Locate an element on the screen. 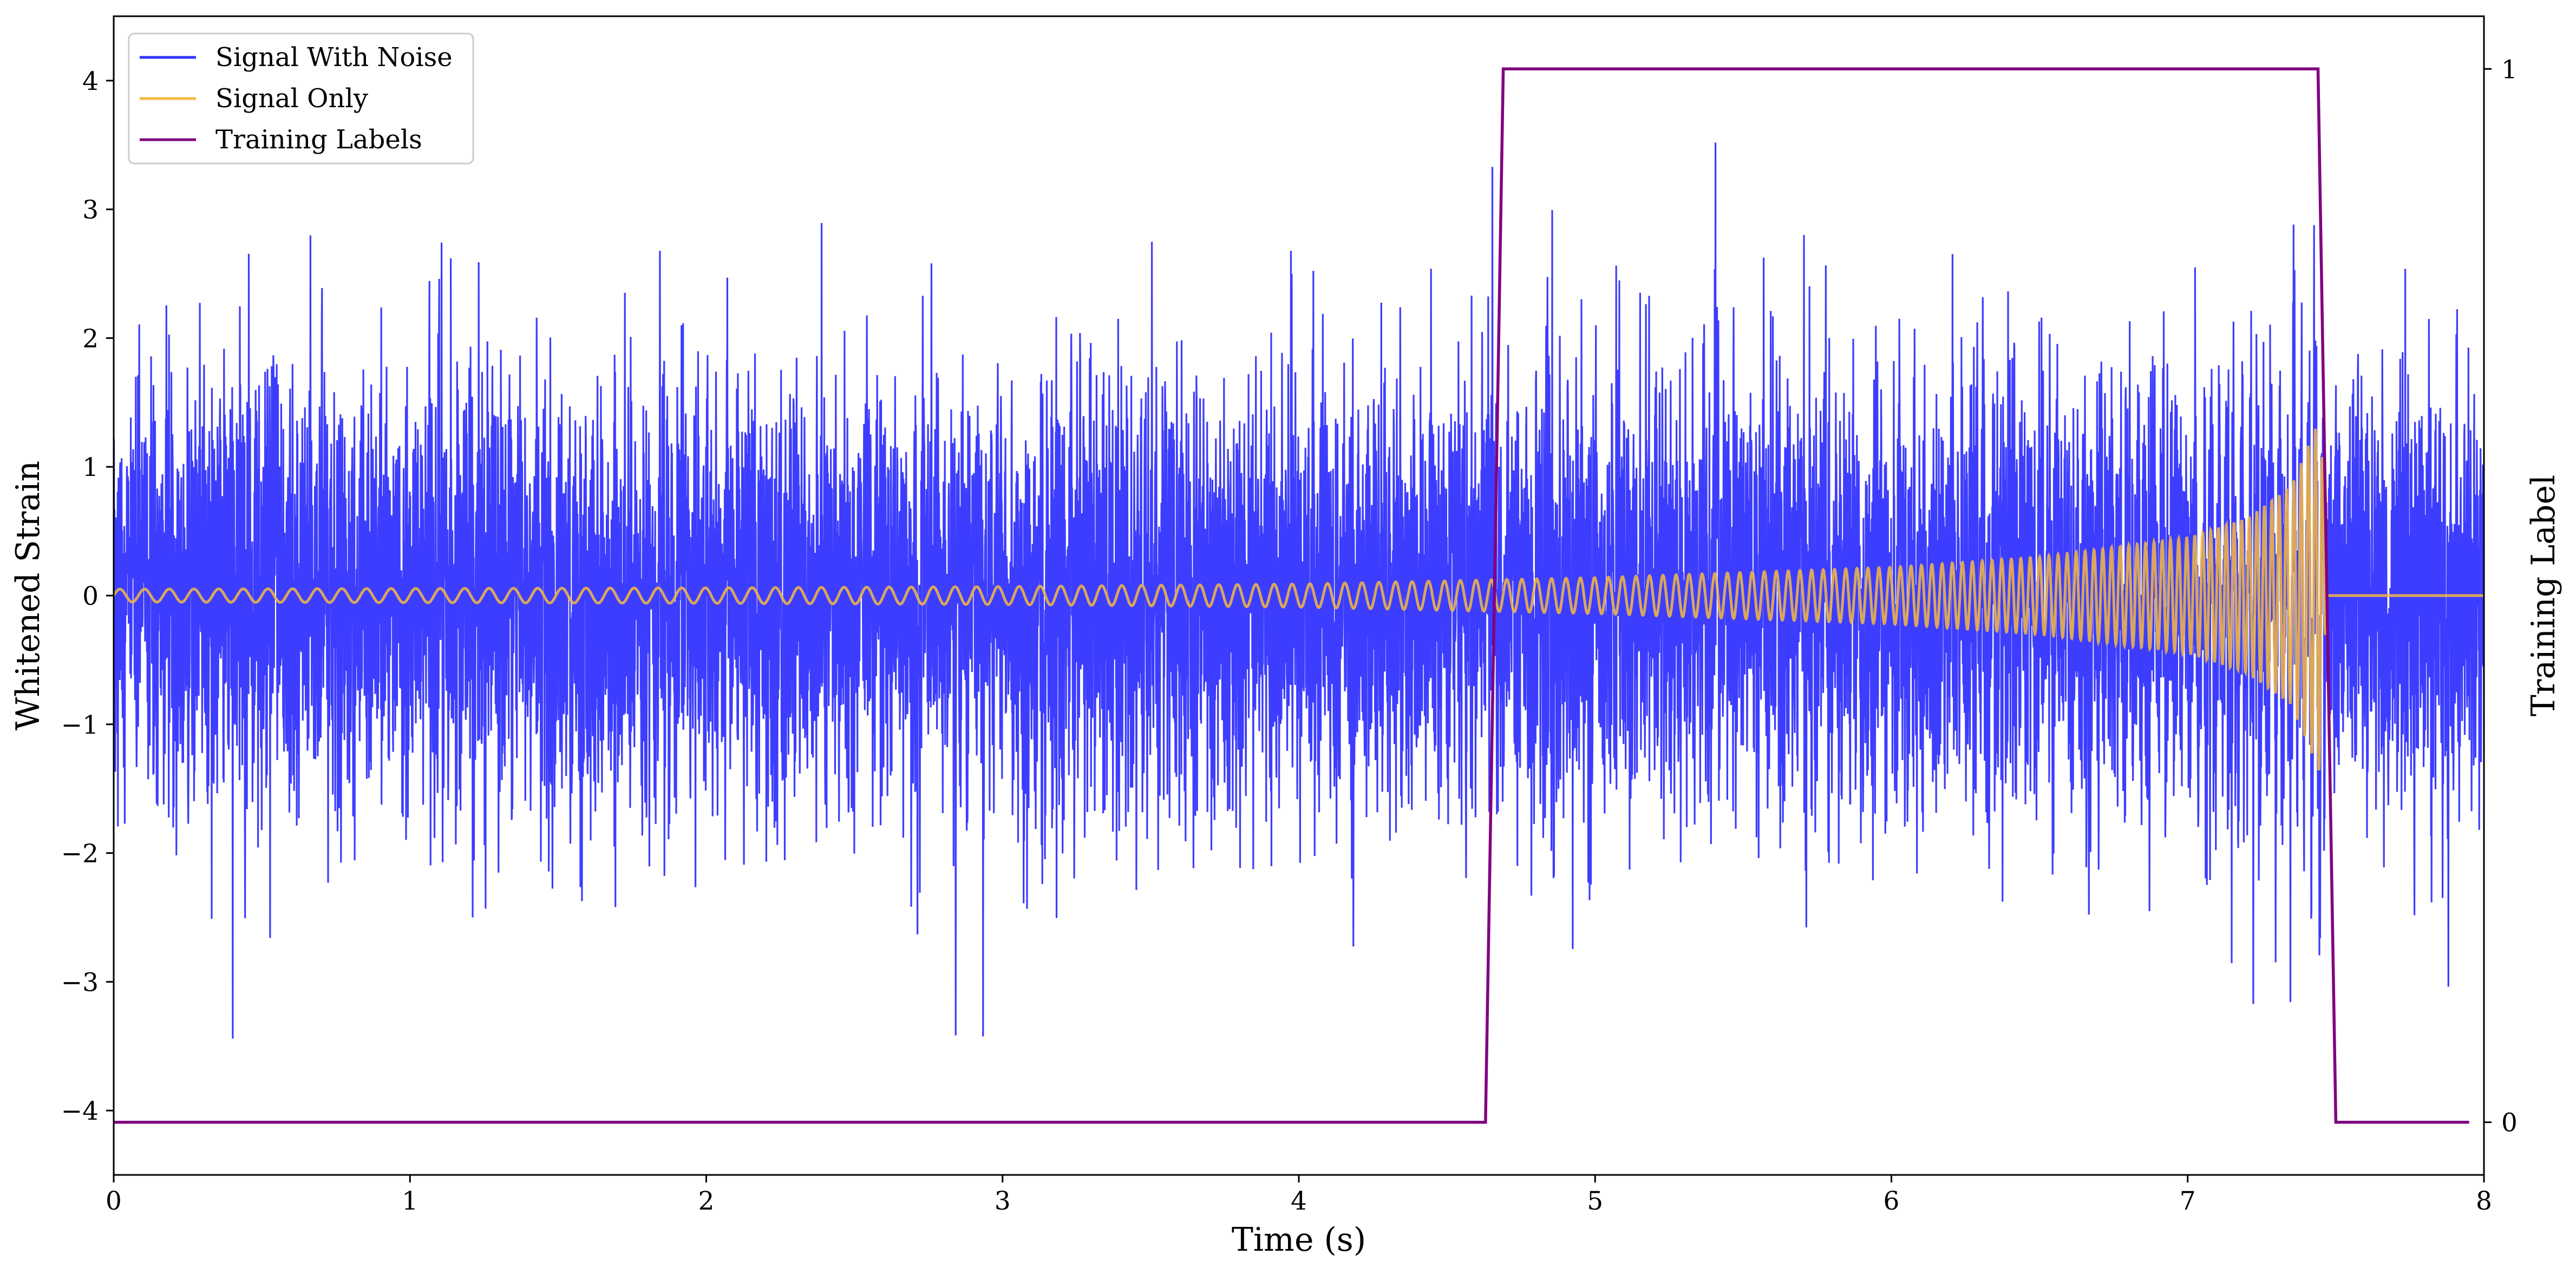 This screenshot has width=2576, height=1274. y-tick-label: 1 is located at coordinates (90, 467).